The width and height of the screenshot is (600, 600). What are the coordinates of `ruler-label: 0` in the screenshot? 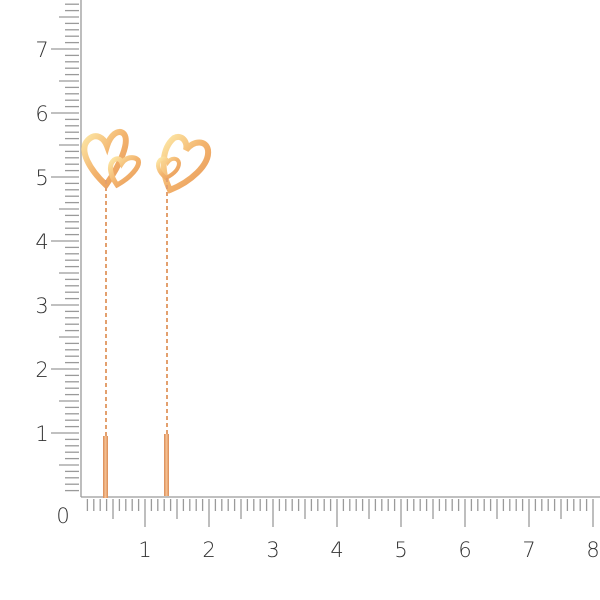 It's located at (62, 516).